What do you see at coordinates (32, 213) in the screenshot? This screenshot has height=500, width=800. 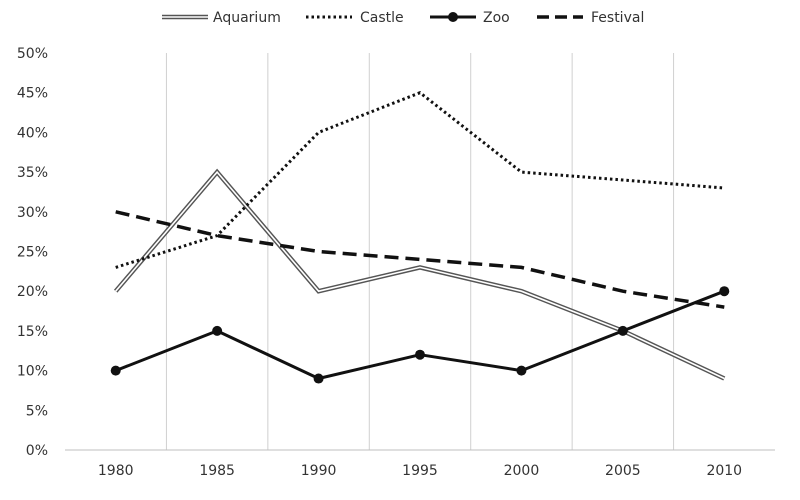 I see `y-tick-label: 30%` at bounding box center [32, 213].